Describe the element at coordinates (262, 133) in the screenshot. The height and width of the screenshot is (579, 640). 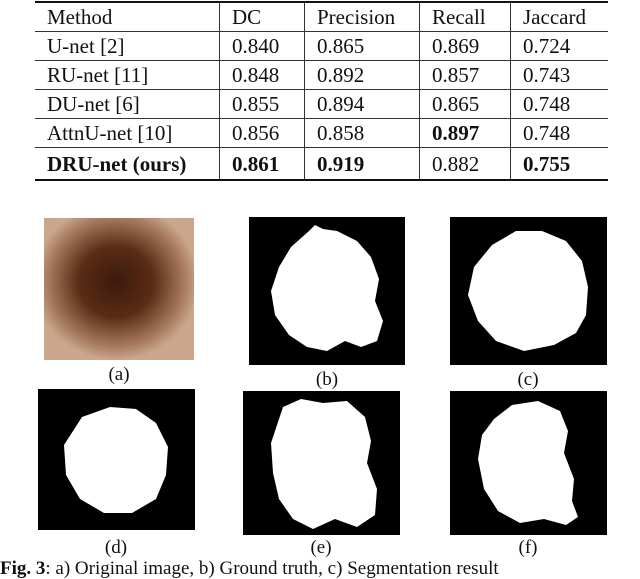
I see `cell: 0.856` at that location.